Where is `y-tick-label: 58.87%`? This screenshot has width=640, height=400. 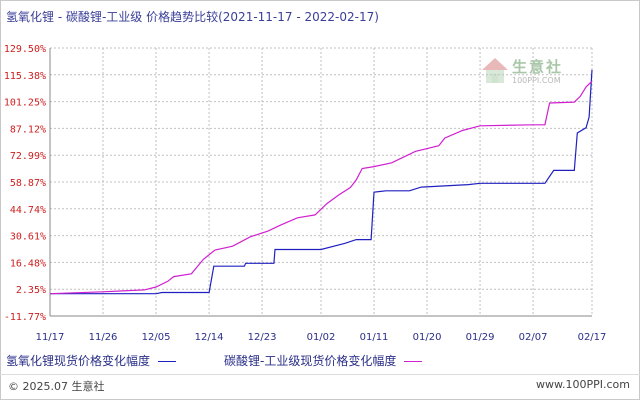 y-tick-label: 58.87% is located at coordinates (28, 183).